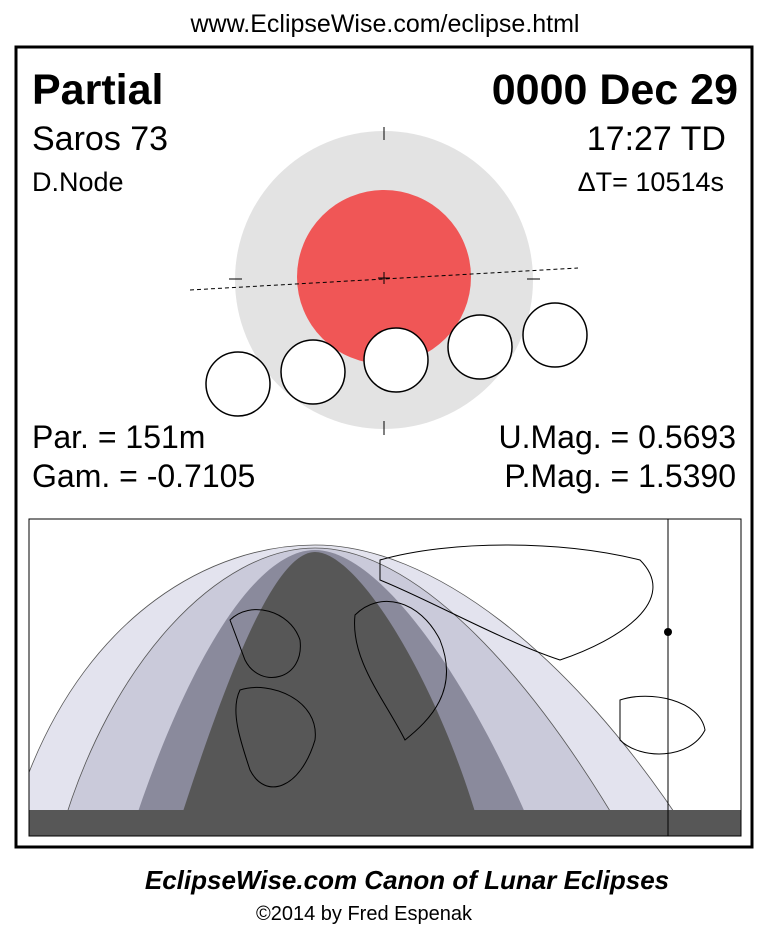  I want to click on umbral-magnitude: U.Mag. = 0.5693, so click(617, 437).